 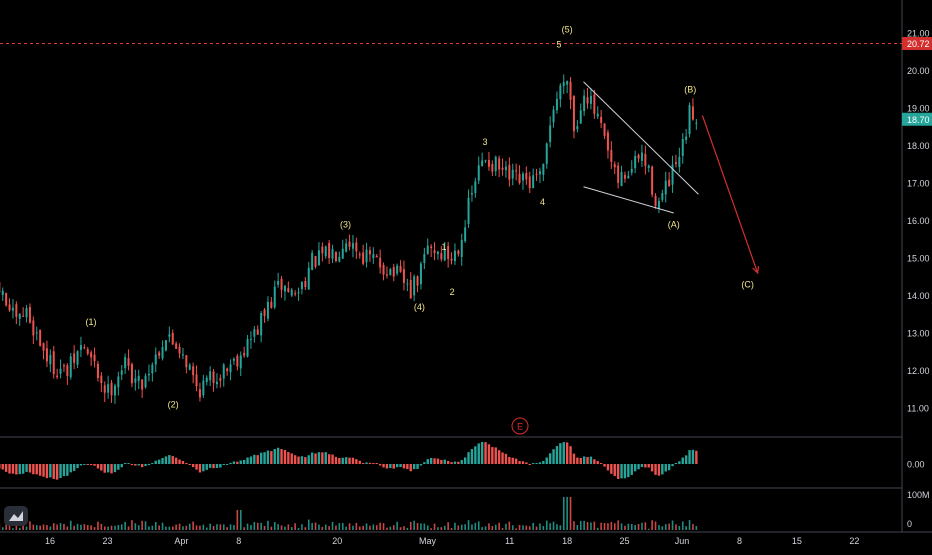 I want to click on wave-label: (5), so click(x=567, y=29).